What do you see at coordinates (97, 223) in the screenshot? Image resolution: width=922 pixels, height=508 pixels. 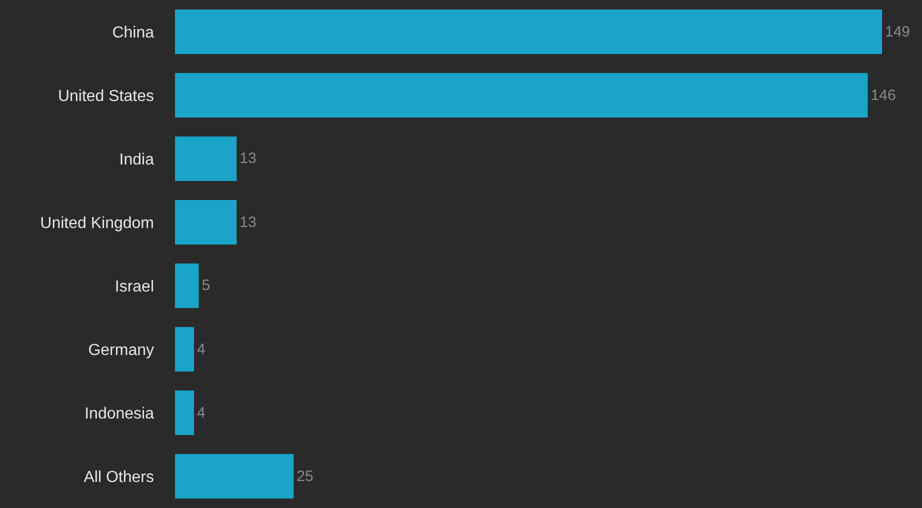 I see `y-tick-label: United Kingdom` at bounding box center [97, 223].